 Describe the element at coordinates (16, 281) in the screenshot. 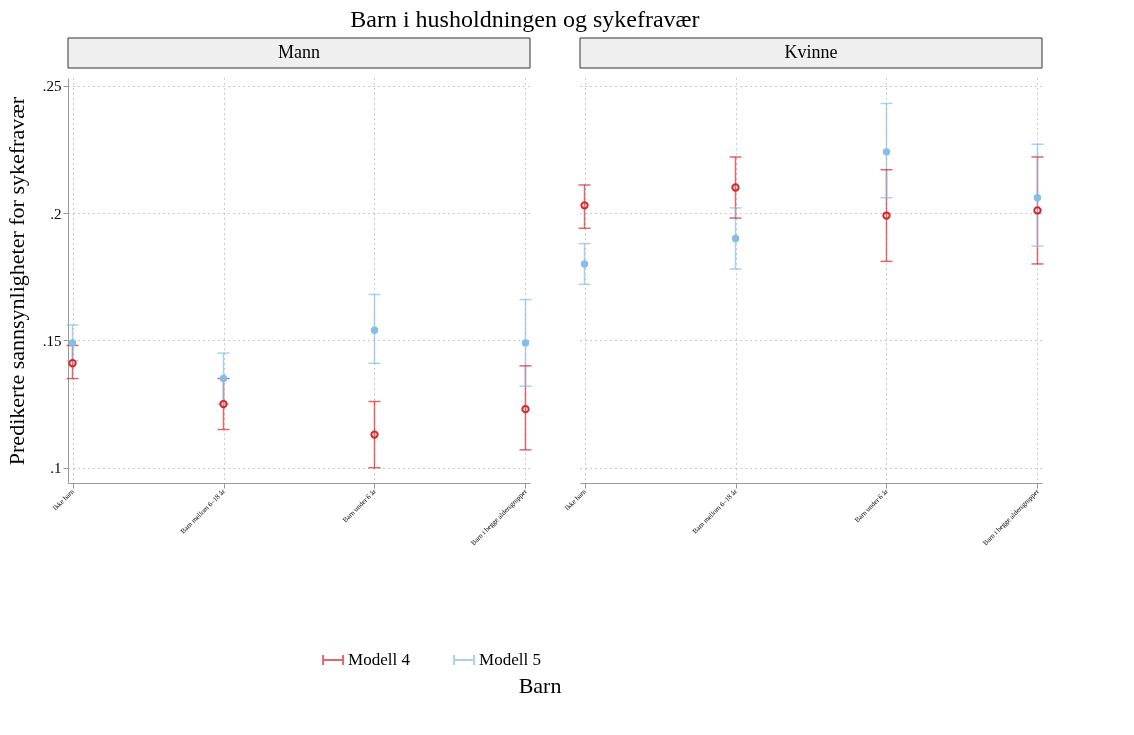

I see `y-axis-title: Predikerte sannsynligheter for sykefravær` at that location.